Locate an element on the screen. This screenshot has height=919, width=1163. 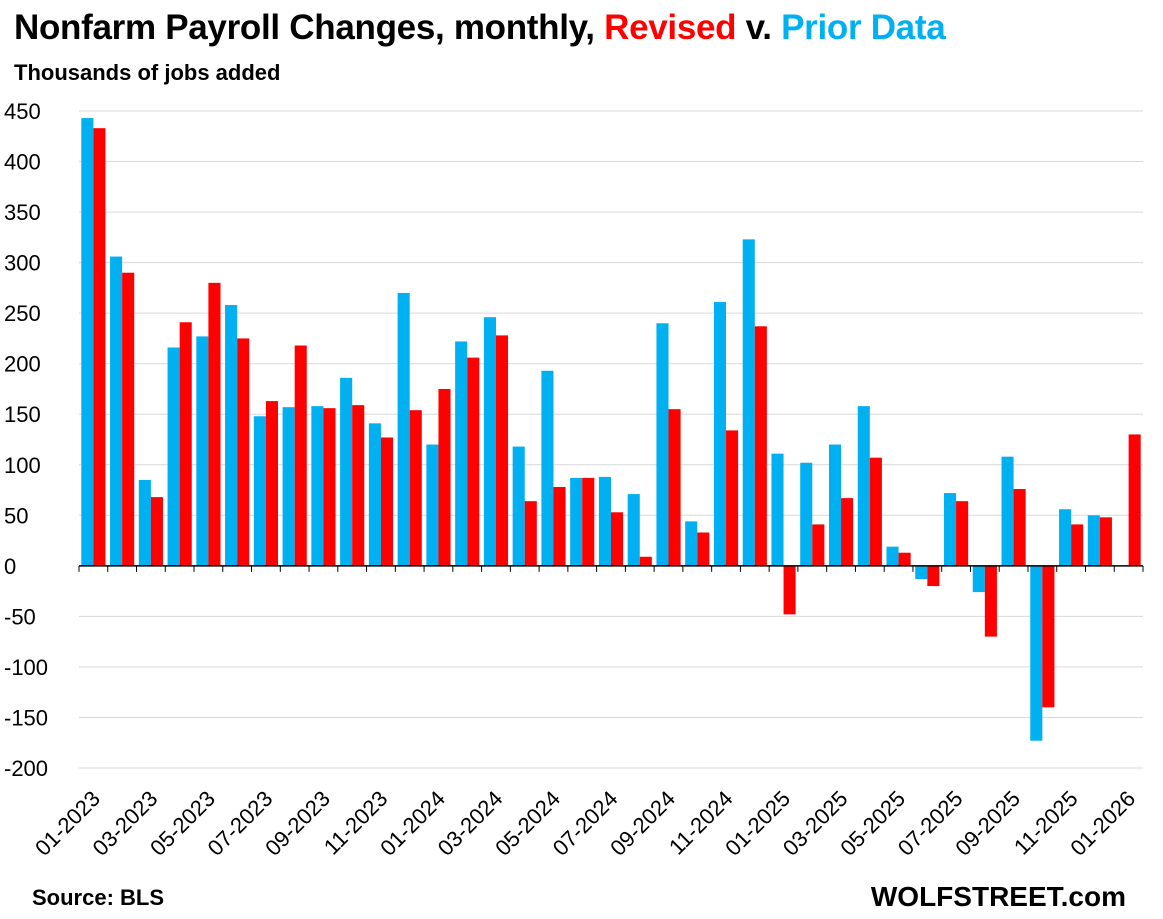
revised-bar-11-2023 is located at coordinates (387, 501).